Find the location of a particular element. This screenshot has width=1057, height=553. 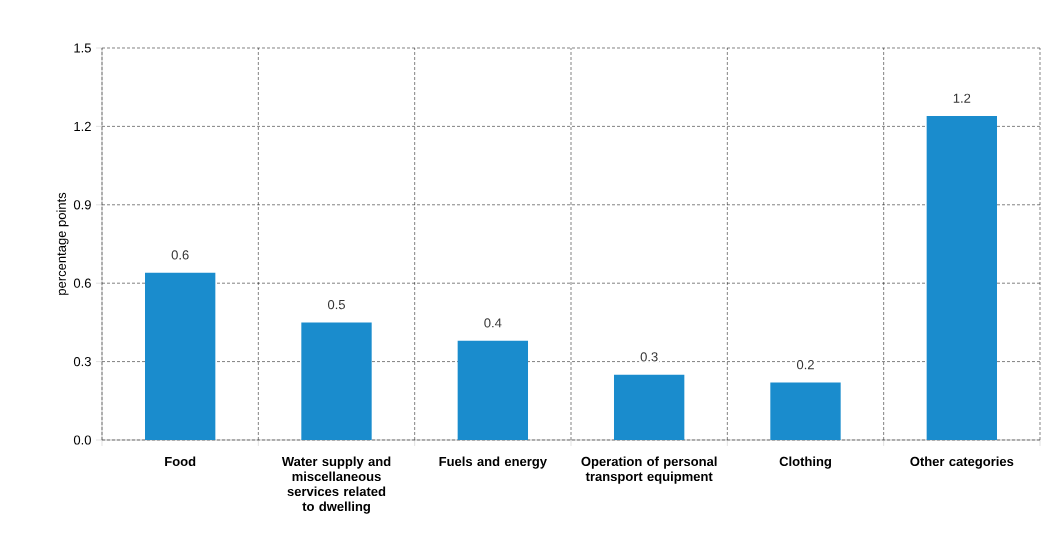

y-tick-label: 1.2 is located at coordinates (82, 126).